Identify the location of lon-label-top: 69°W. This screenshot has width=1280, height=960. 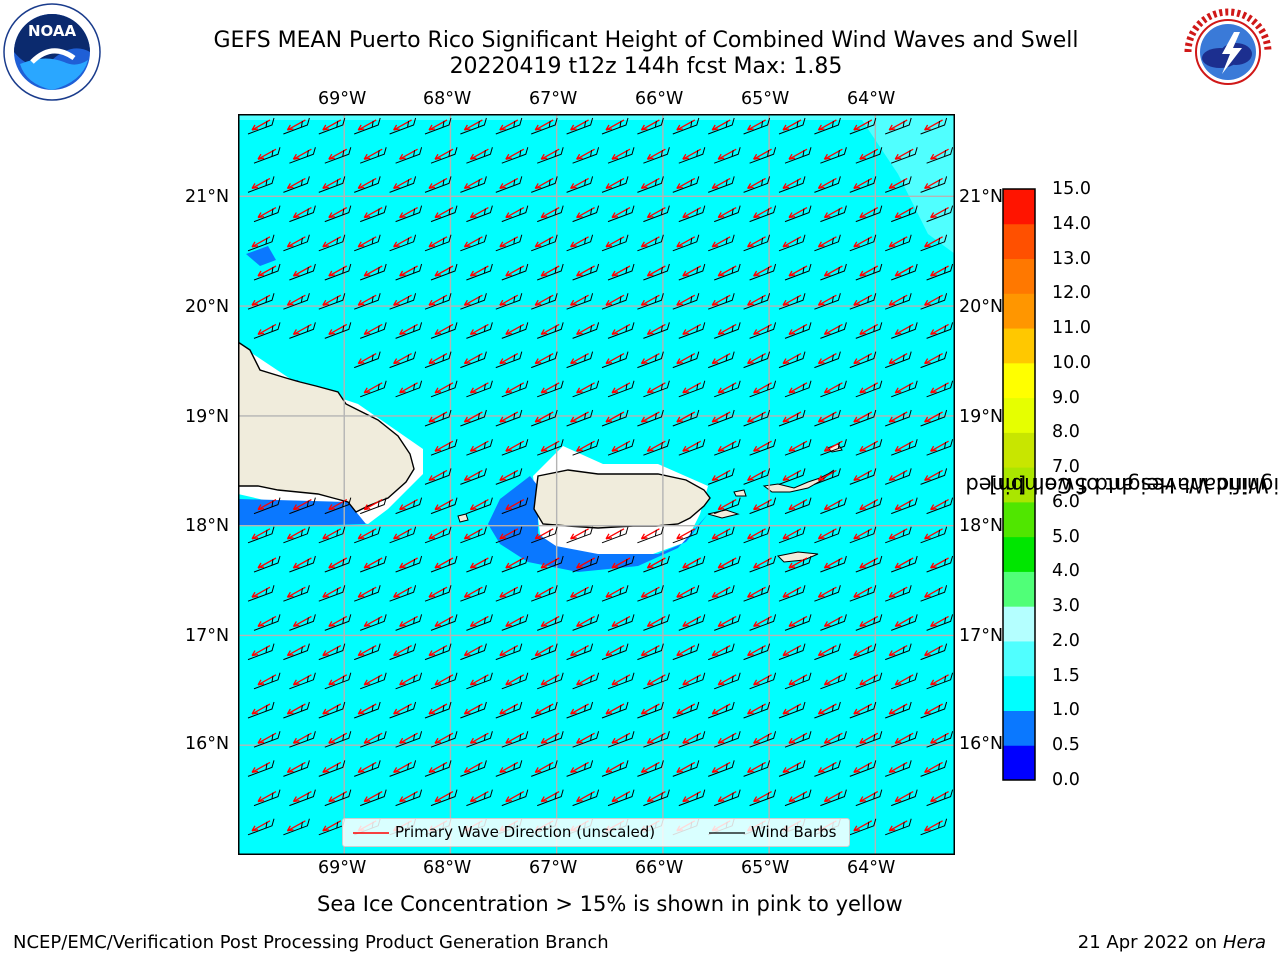
(342, 99).